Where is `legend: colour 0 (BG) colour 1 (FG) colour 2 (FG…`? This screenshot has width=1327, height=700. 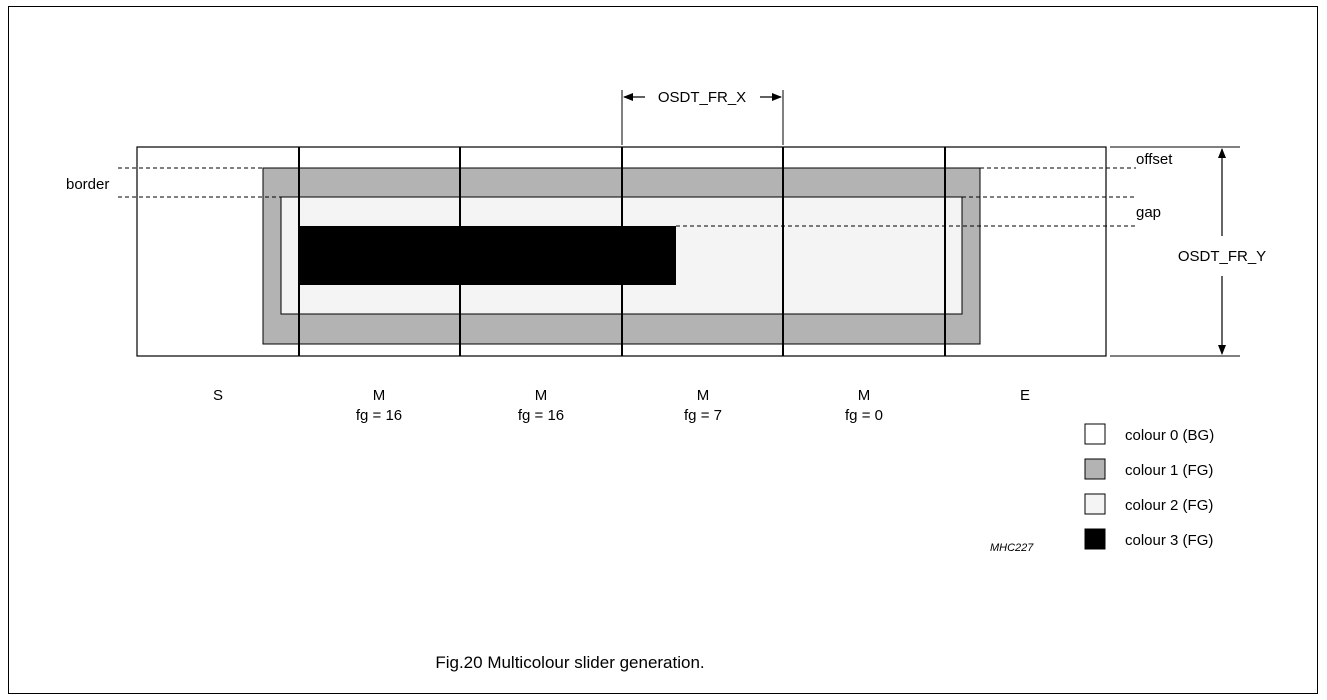
legend: colour 0 (BG) colour 1 (FG) colour 2 (FG… is located at coordinates (1149, 486).